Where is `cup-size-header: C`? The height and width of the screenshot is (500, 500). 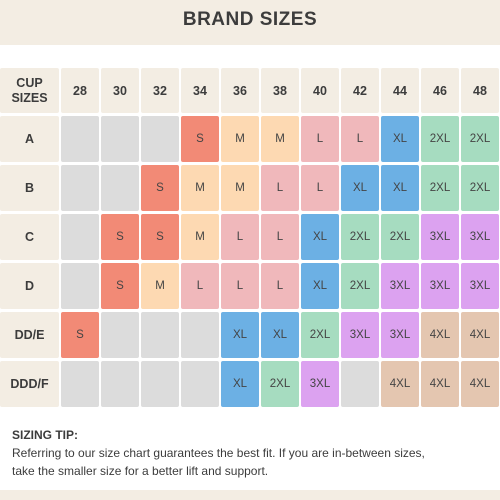 cup-size-header: C is located at coordinates (29, 237).